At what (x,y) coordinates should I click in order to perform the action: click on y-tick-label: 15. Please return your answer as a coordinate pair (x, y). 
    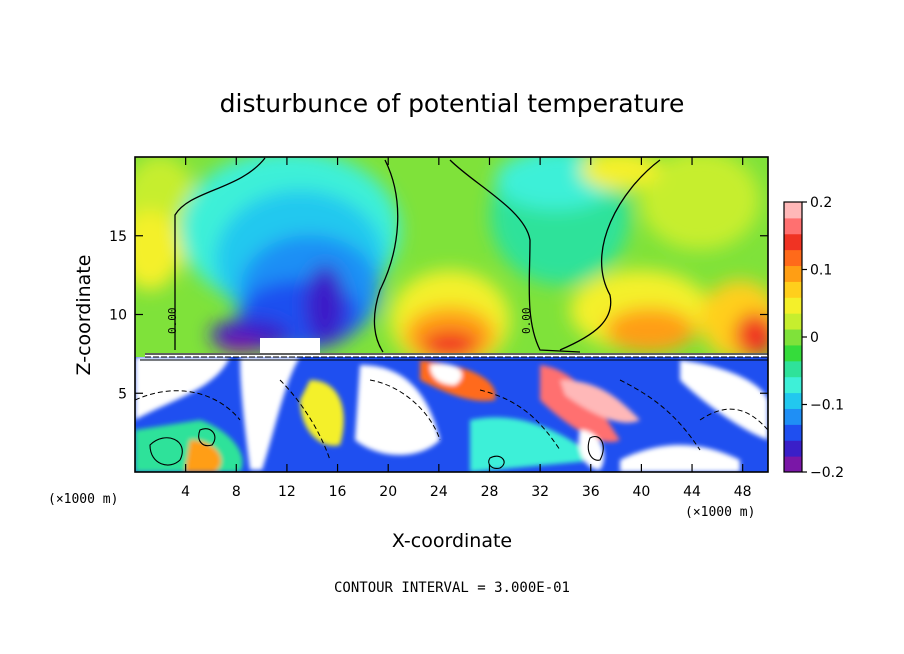
    Looking at the image, I should click on (118, 237).